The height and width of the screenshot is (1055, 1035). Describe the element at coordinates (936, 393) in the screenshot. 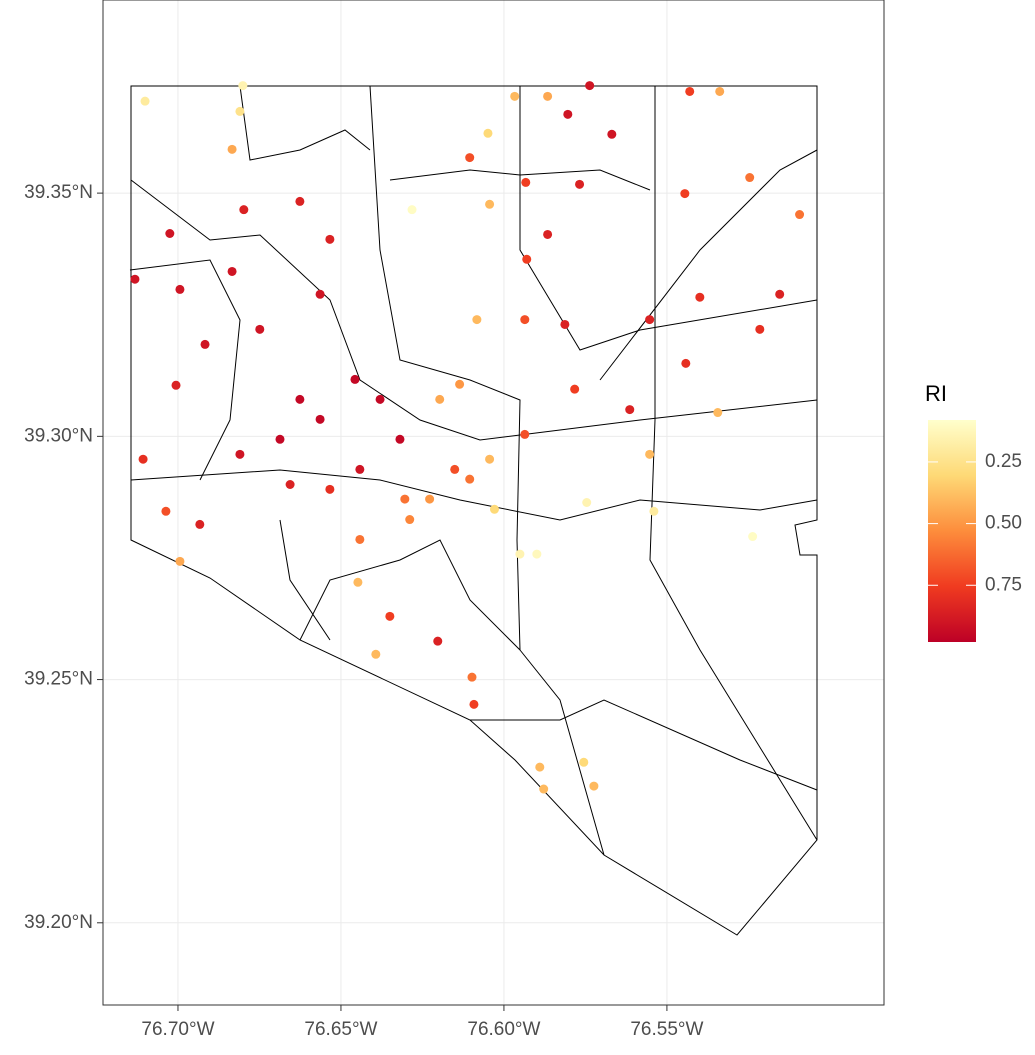

I see `legend-title: RI` at that location.